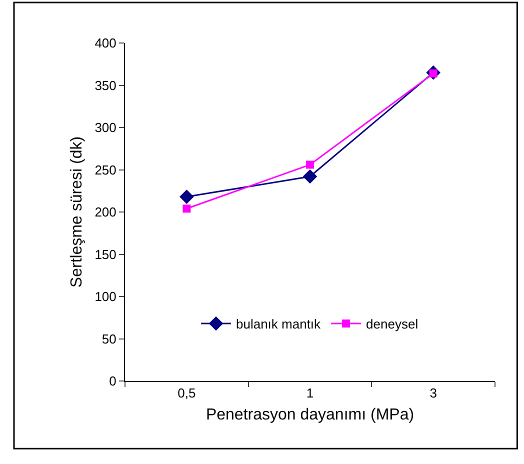 This screenshot has height=464, width=524. What do you see at coordinates (112, 381) in the screenshot?
I see `y-tick-label: 0` at bounding box center [112, 381].